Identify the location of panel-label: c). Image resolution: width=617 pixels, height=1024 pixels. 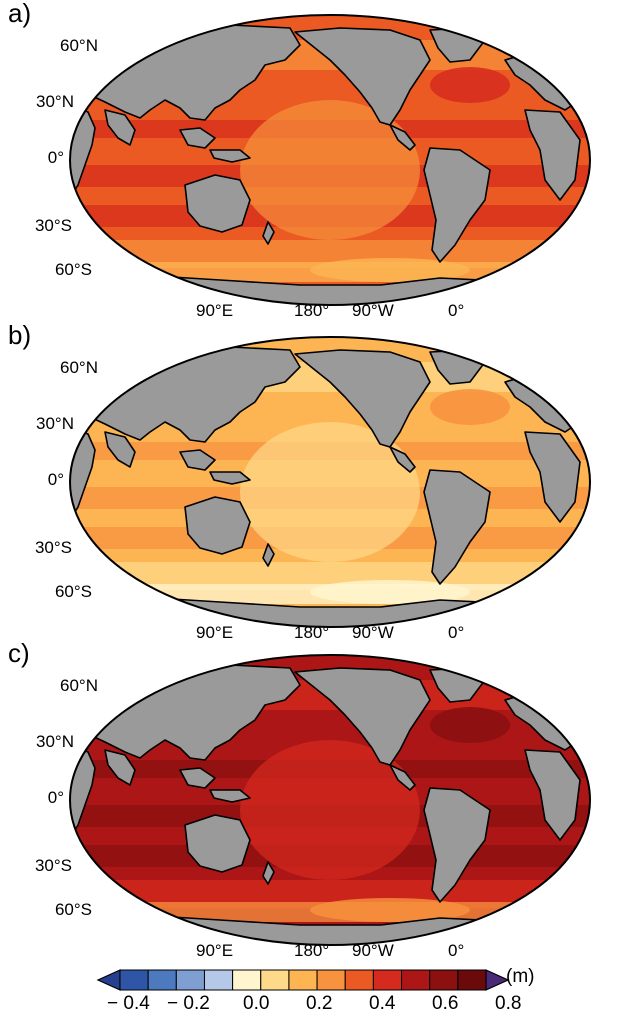
(19, 653).